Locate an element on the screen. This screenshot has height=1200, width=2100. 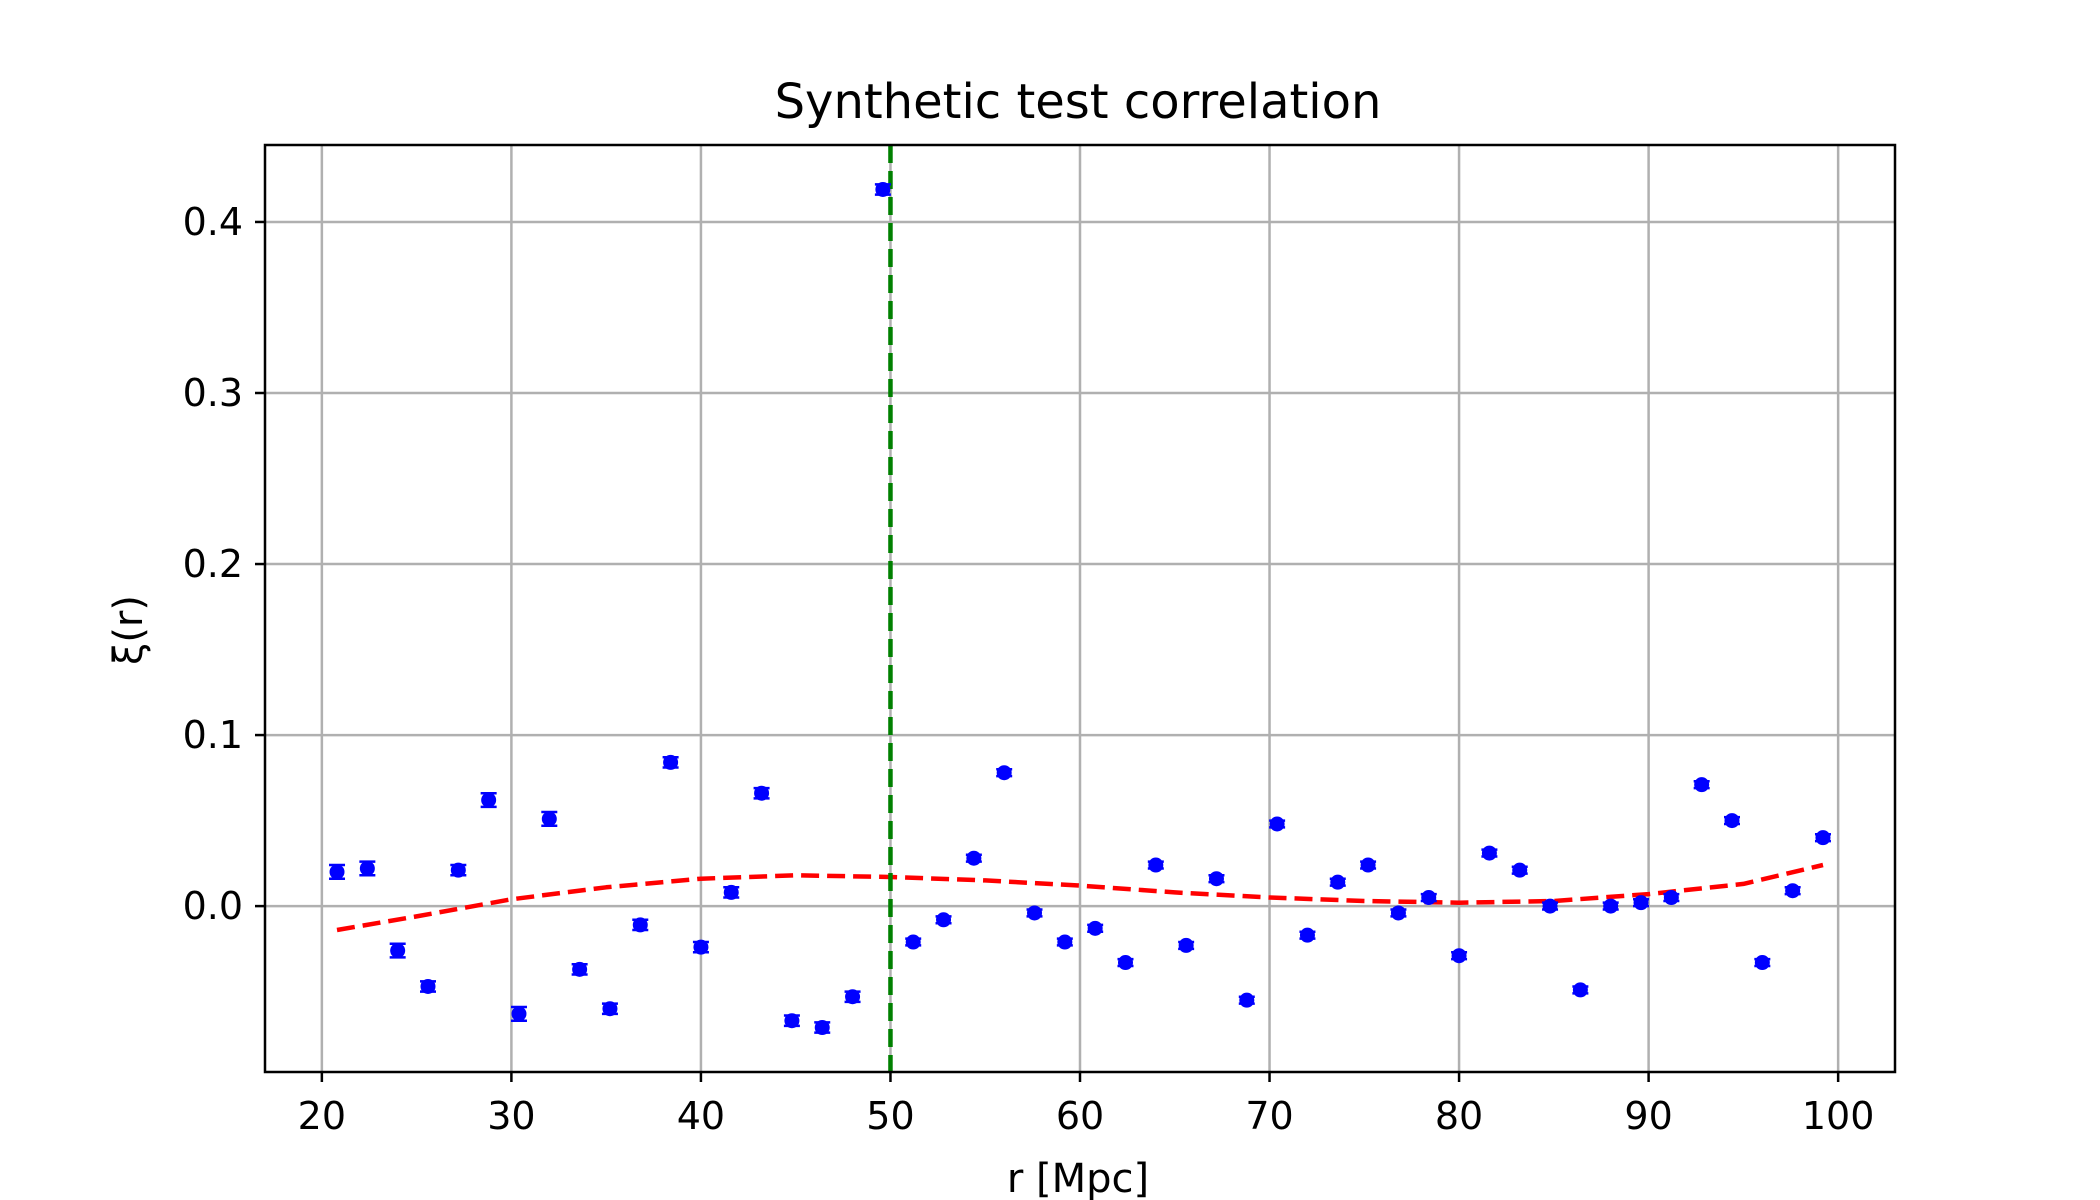
chart-title: Synthetic test correlation is located at coordinates (1078, 102).